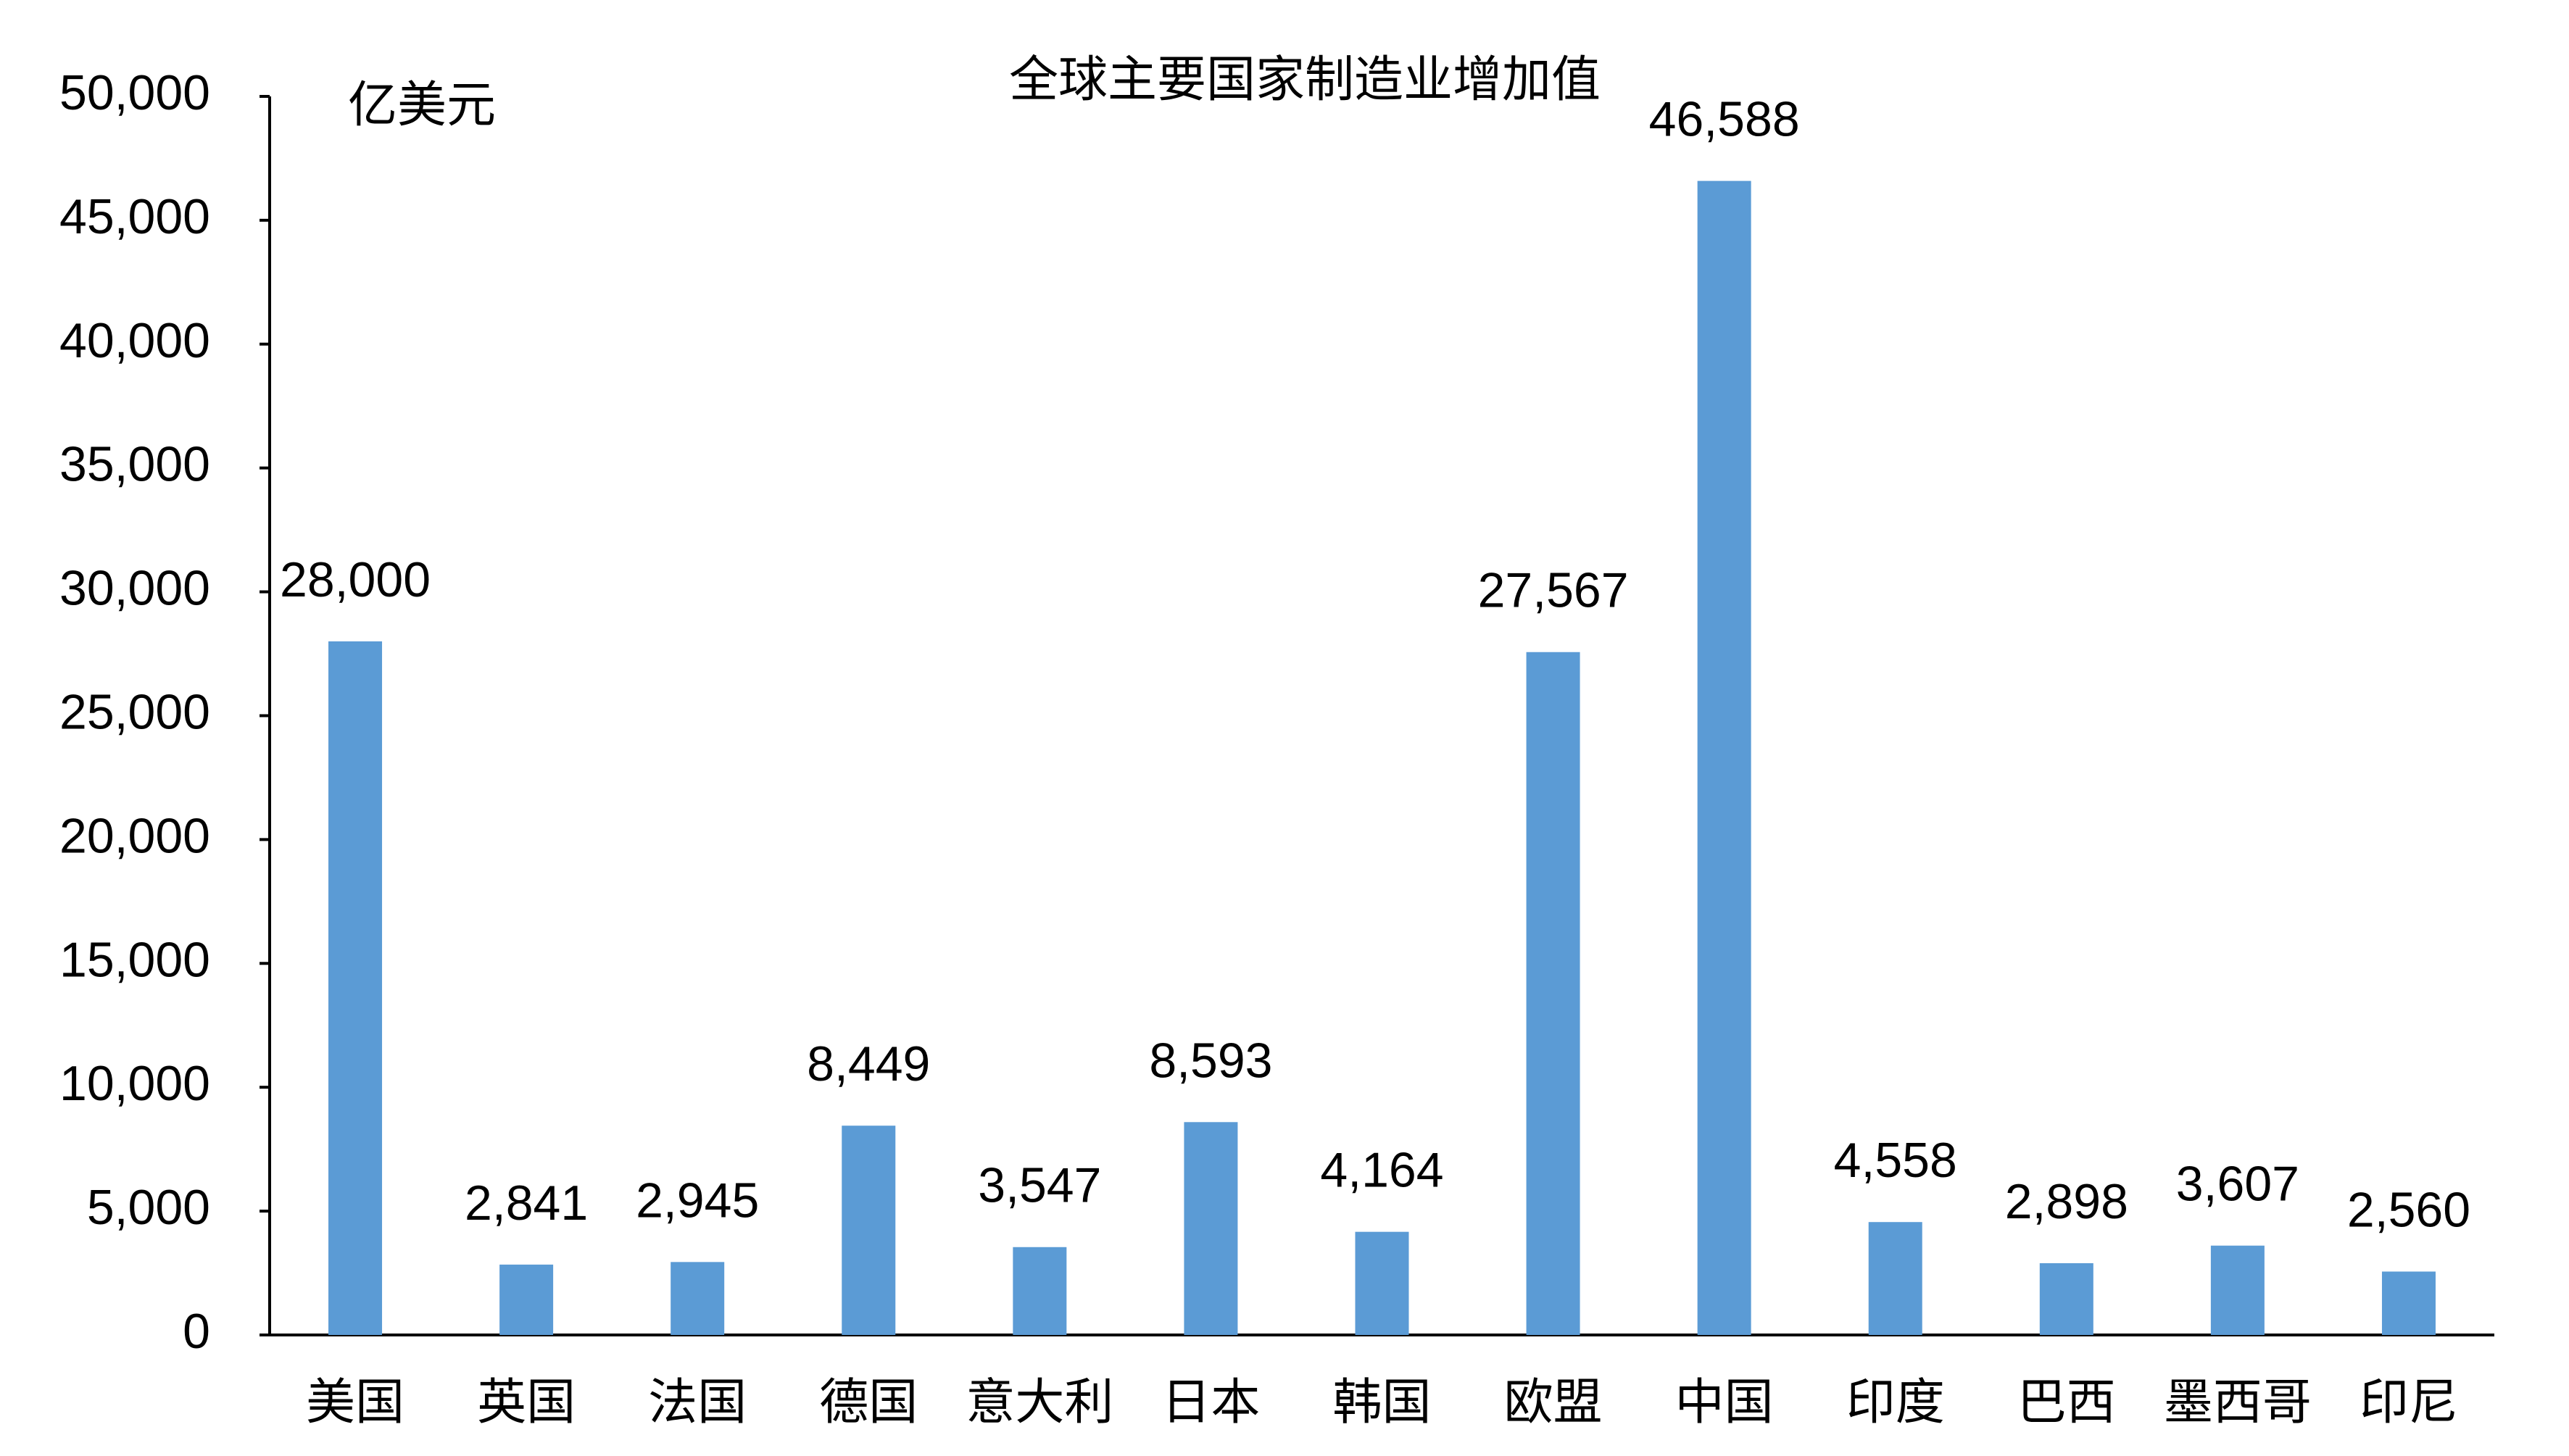 The image size is (2569, 1456). I want to click on value-label: 28,000, so click(355, 580).